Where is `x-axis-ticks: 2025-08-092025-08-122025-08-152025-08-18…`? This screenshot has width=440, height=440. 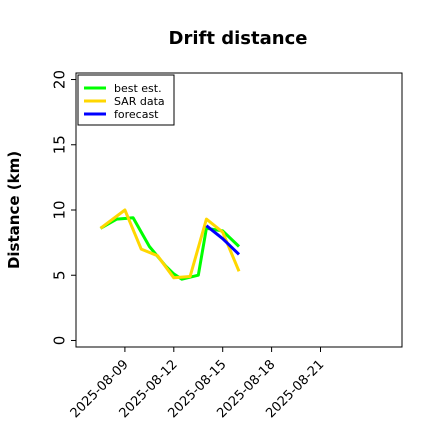 x-axis-ticks: 2025-08-092025-08-122025-08-152025-08-18… is located at coordinates (197, 384).